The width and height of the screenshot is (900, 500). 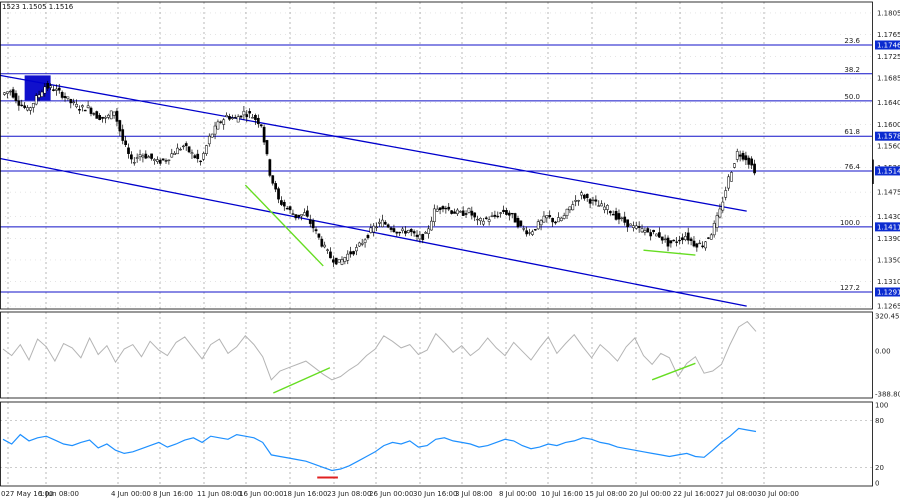 What do you see at coordinates (562, 494) in the screenshot?
I see `x-tick-label: 10 Jul 16:00` at bounding box center [562, 494].